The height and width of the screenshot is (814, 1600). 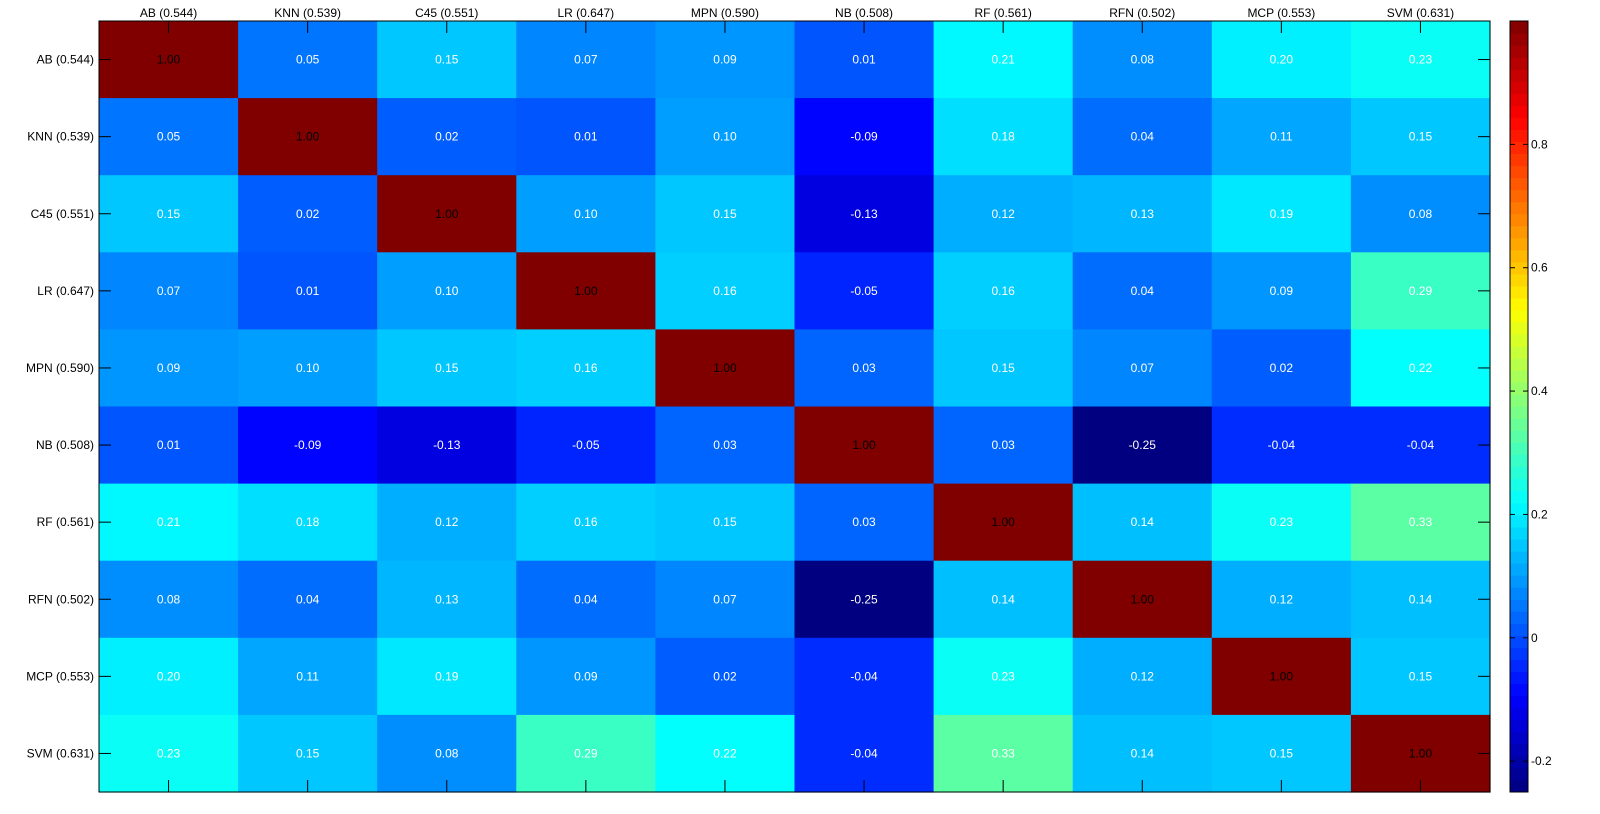 What do you see at coordinates (725, 599) in the screenshot?
I see `cell-value-label: 0.07` at bounding box center [725, 599].